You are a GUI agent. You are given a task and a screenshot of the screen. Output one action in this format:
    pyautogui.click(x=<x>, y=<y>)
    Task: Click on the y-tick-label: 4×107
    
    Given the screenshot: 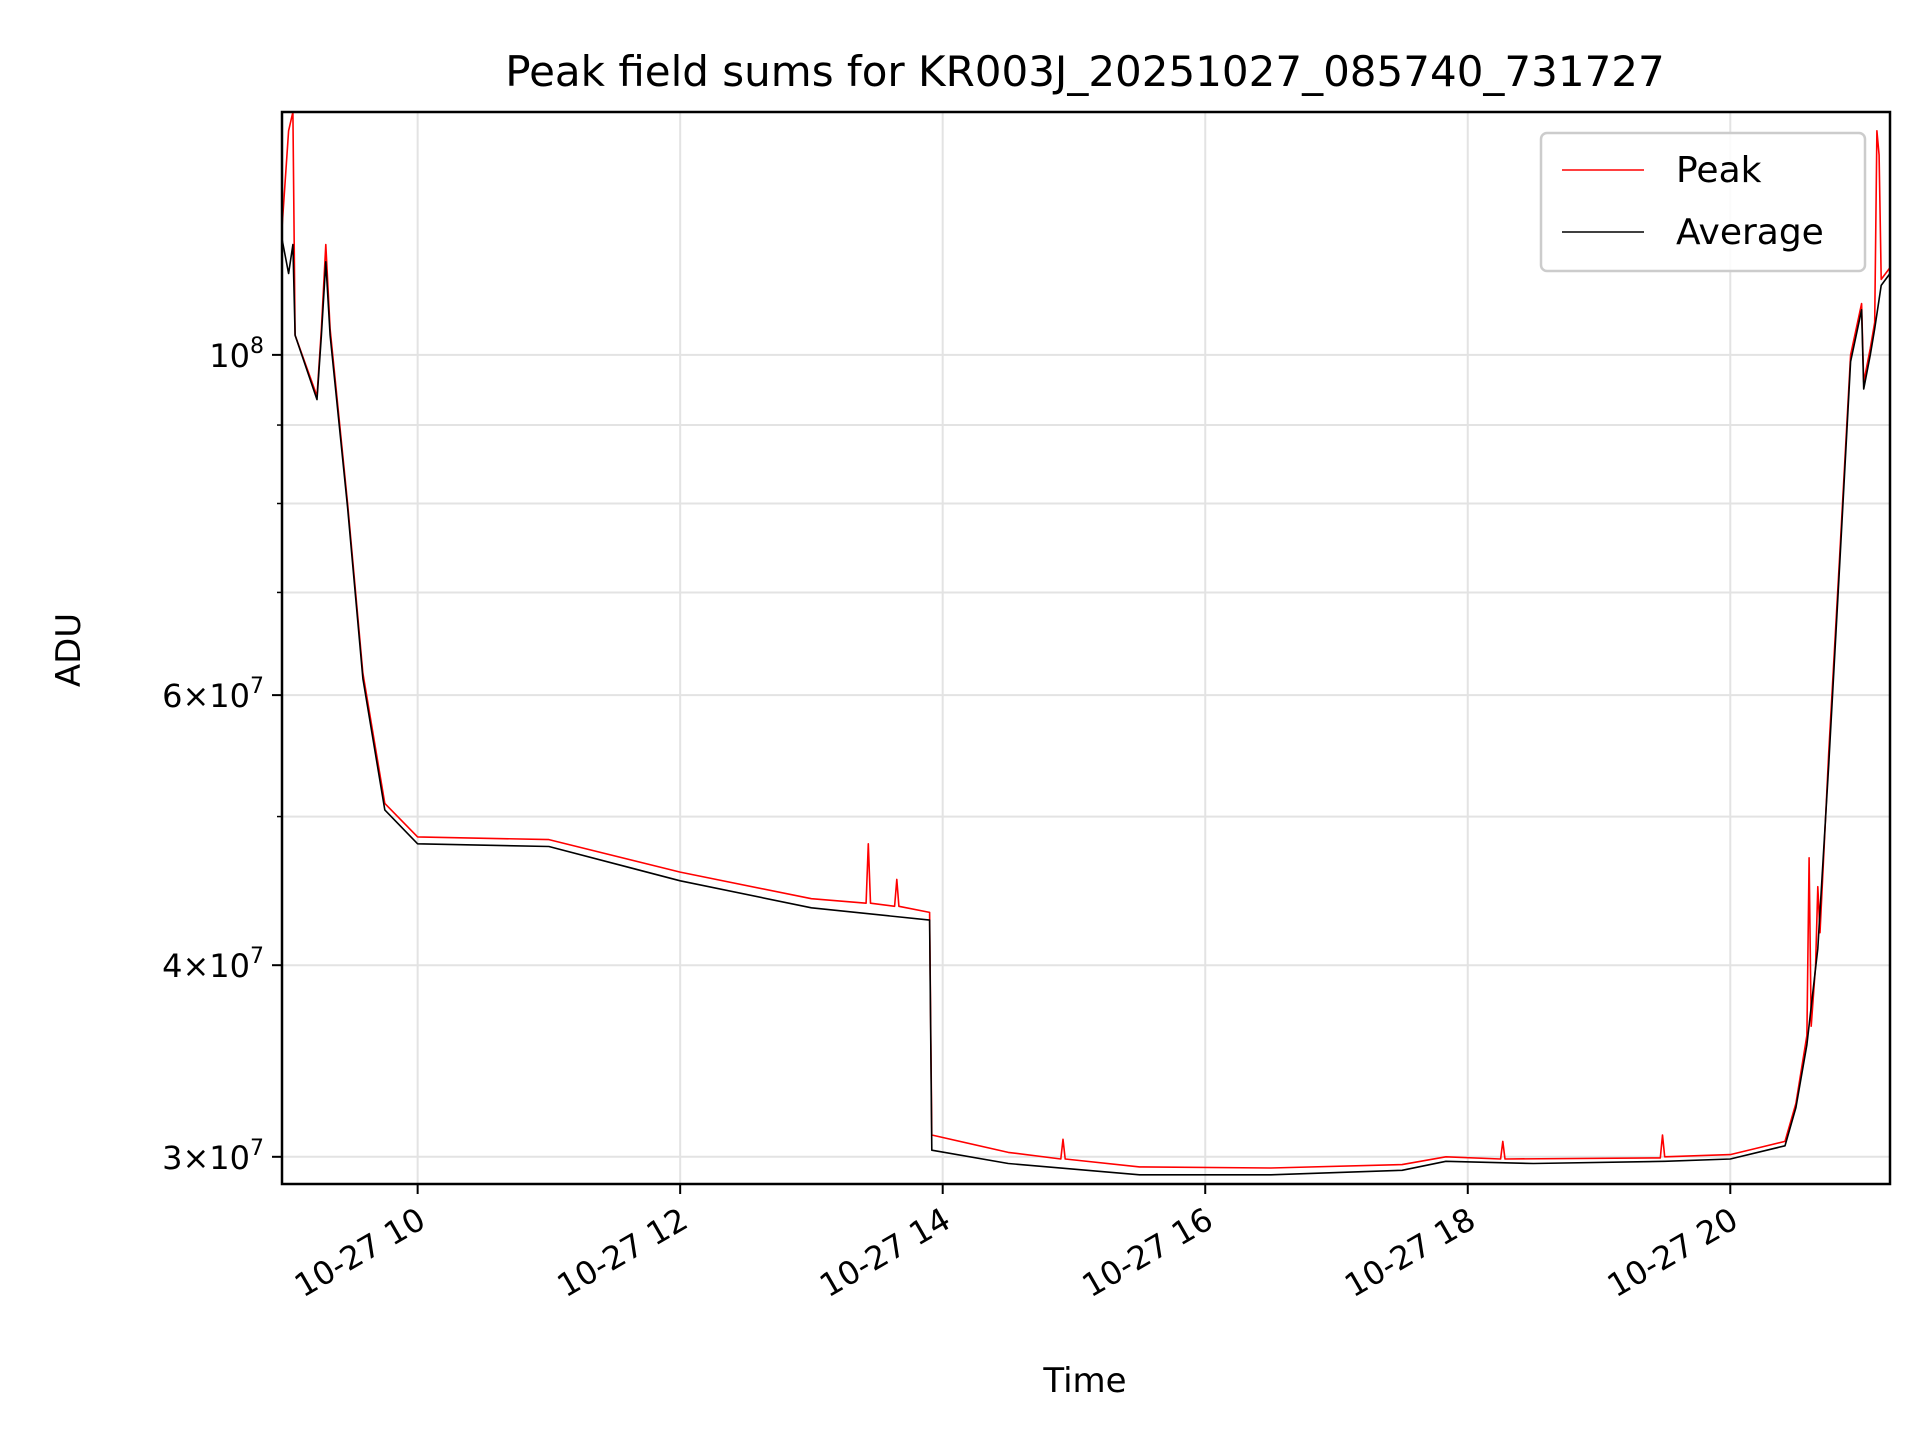 What is the action you would take?
    pyautogui.click(x=213, y=964)
    